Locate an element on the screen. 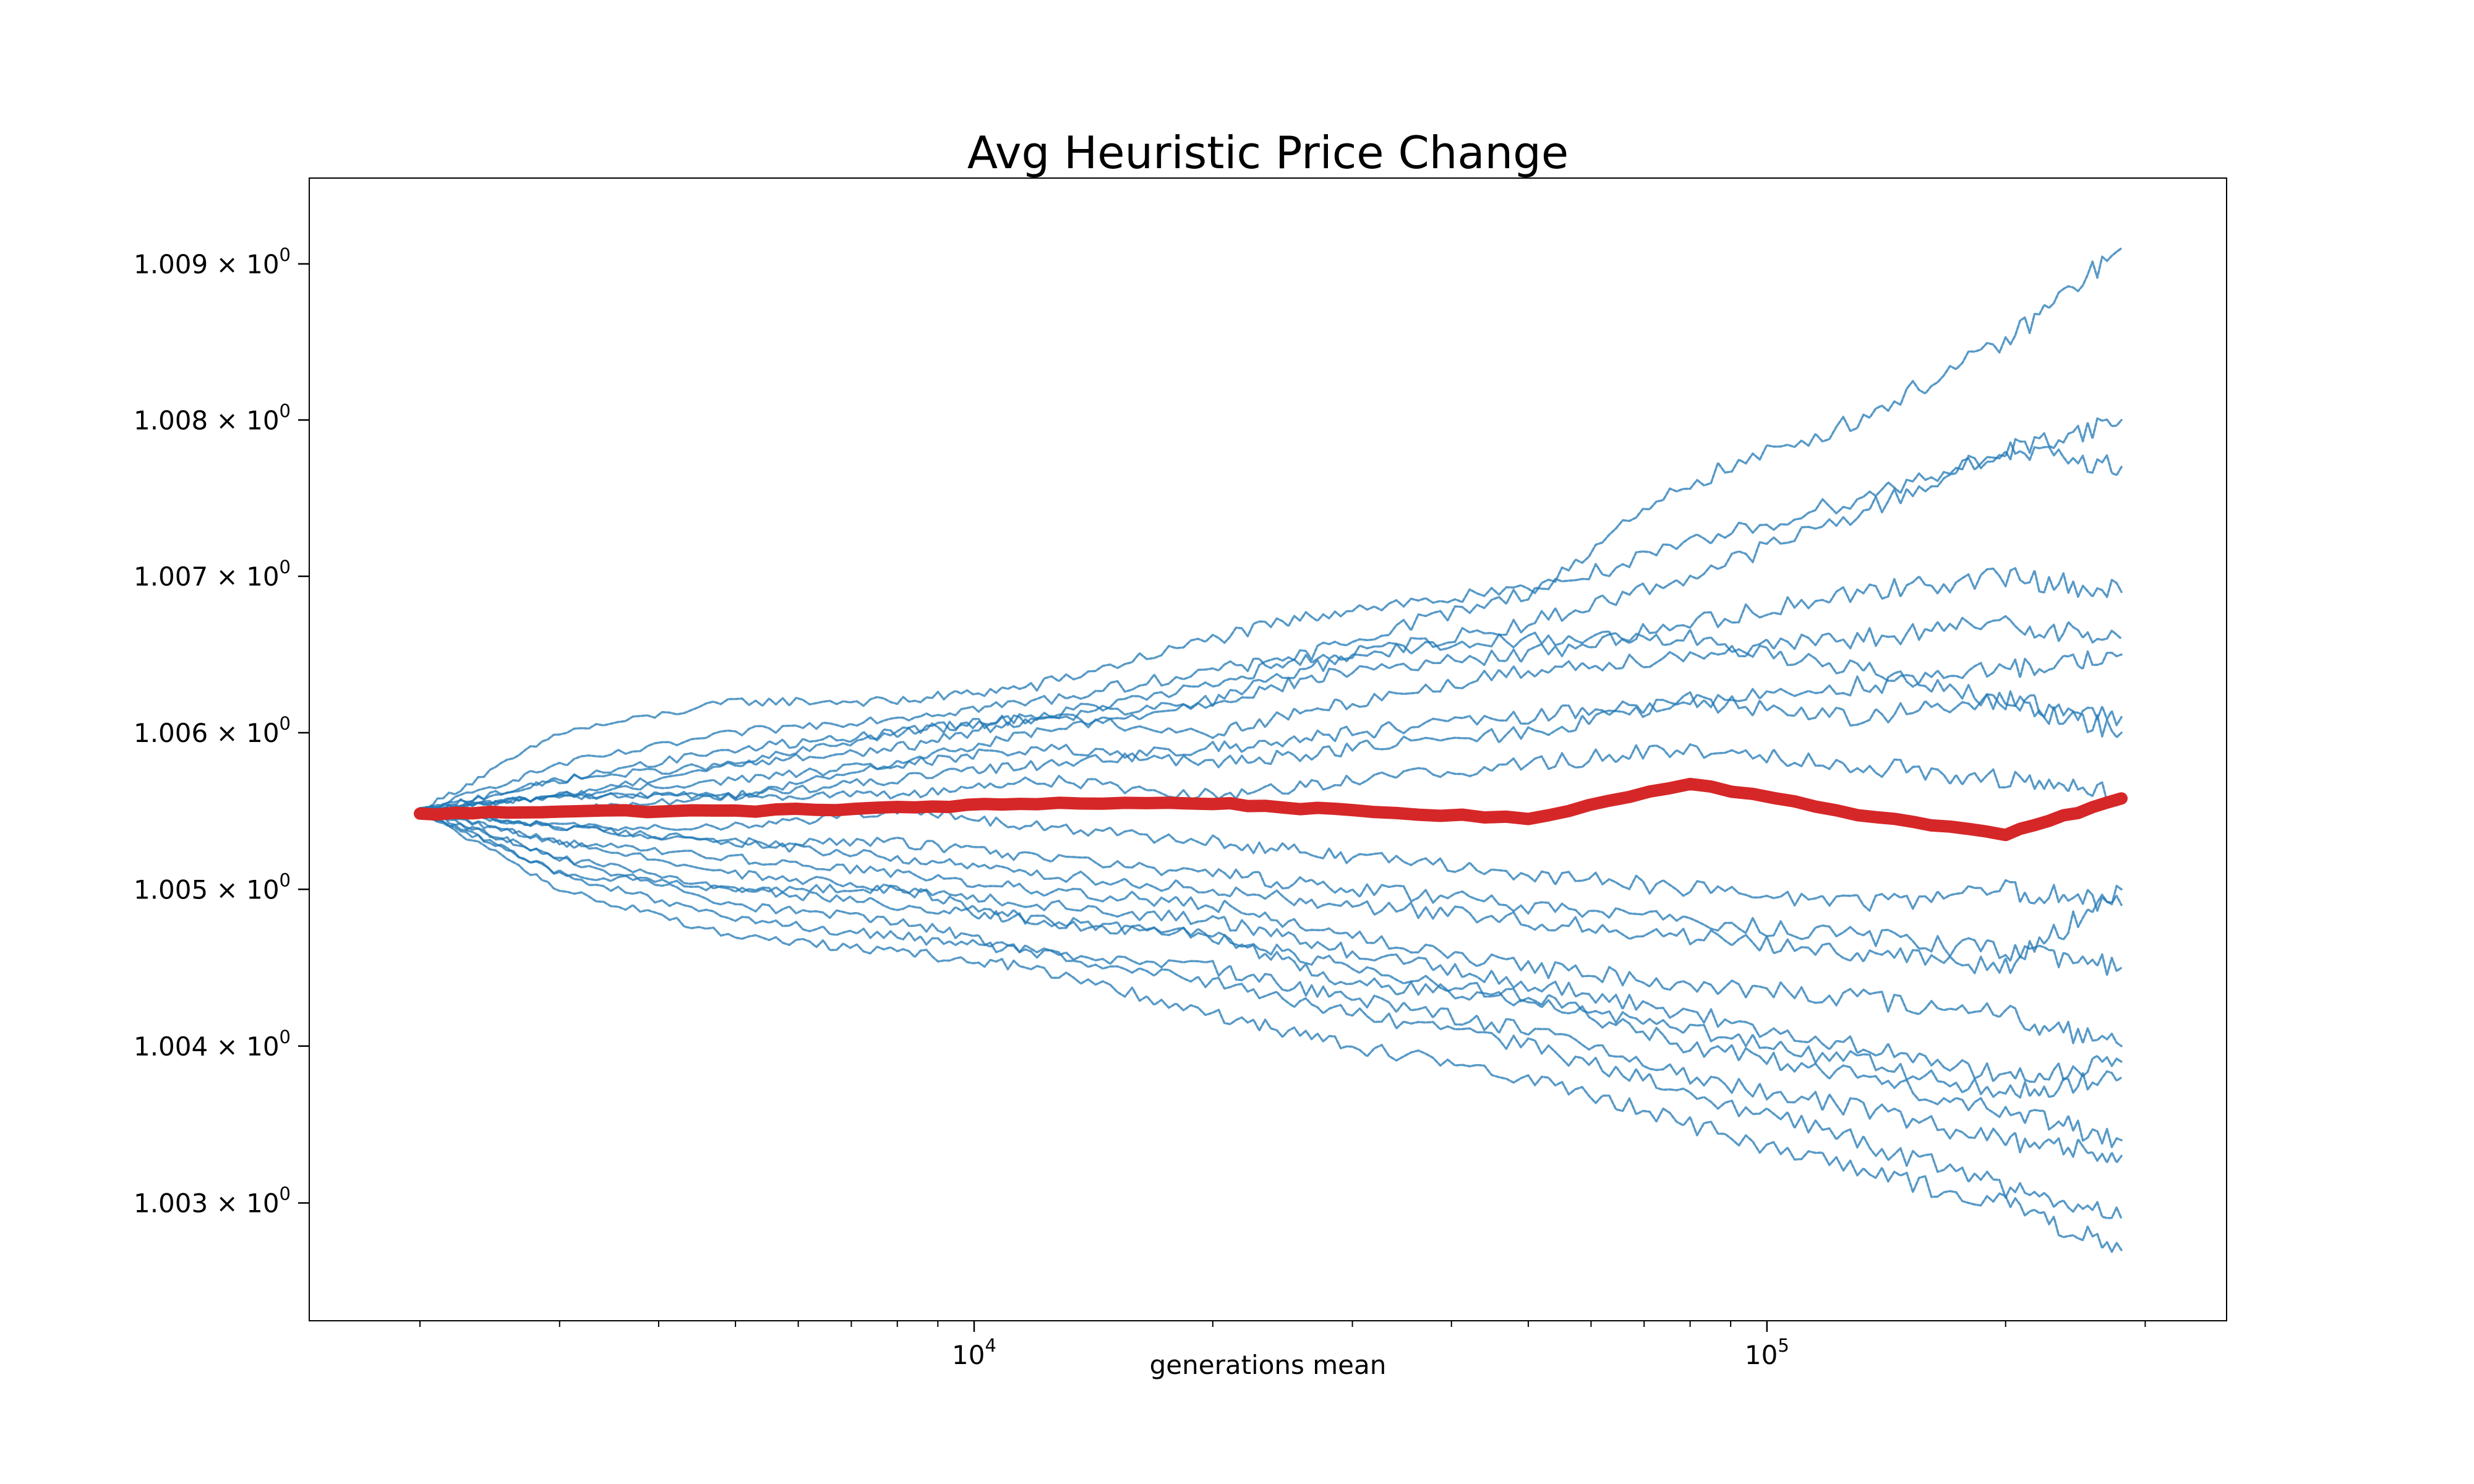 The image size is (2474, 1484). y-tick-label: 1.009 × 100 is located at coordinates (213, 261).